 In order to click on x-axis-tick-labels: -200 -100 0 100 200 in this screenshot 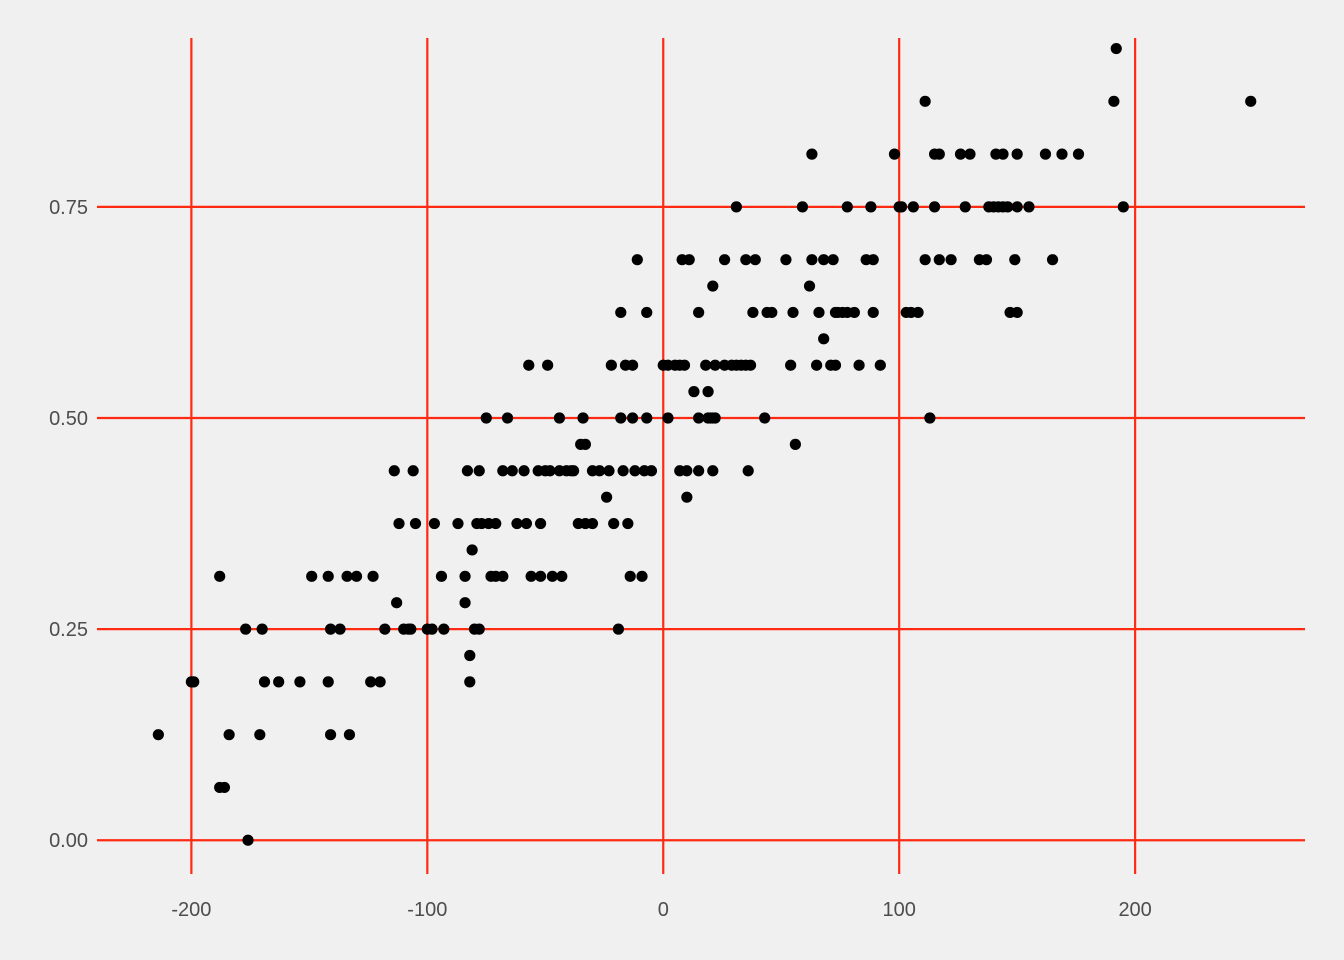, I will do `click(661, 910)`.